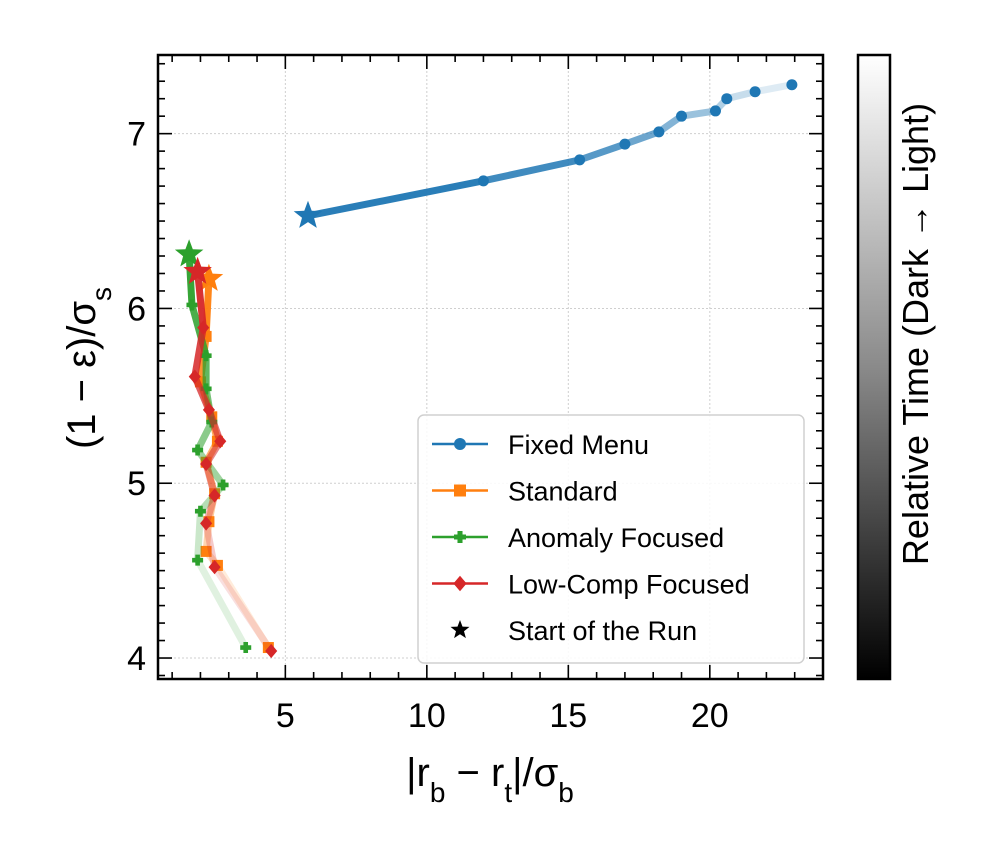 The height and width of the screenshot is (859, 996). I want to click on x-label-sub-b1: b, so click(438, 792).